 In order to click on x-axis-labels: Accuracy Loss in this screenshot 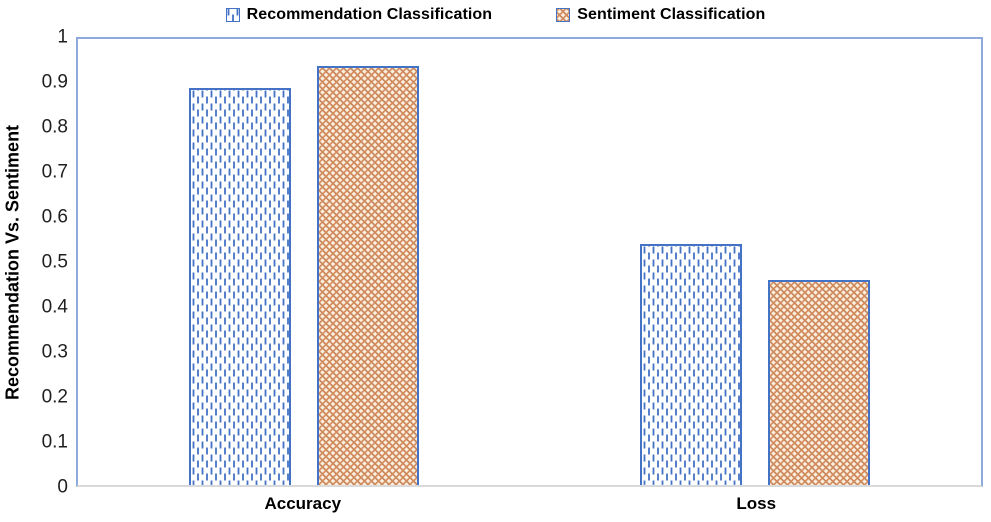, I will do `click(529, 506)`.